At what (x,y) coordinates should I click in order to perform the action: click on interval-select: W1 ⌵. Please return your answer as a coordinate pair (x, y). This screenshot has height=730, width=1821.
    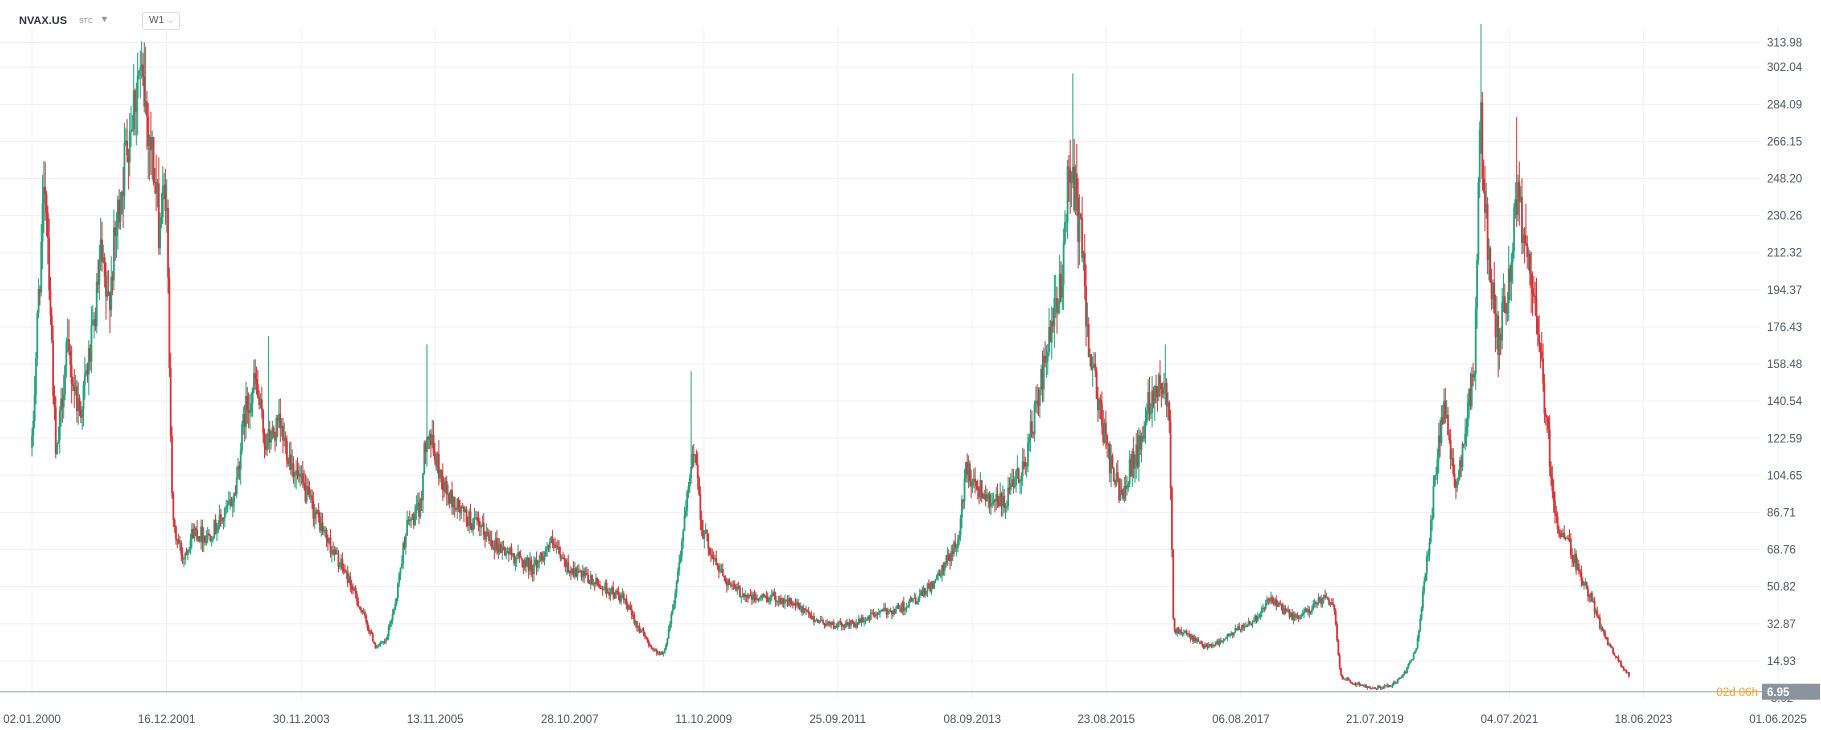
    Looking at the image, I should click on (161, 21).